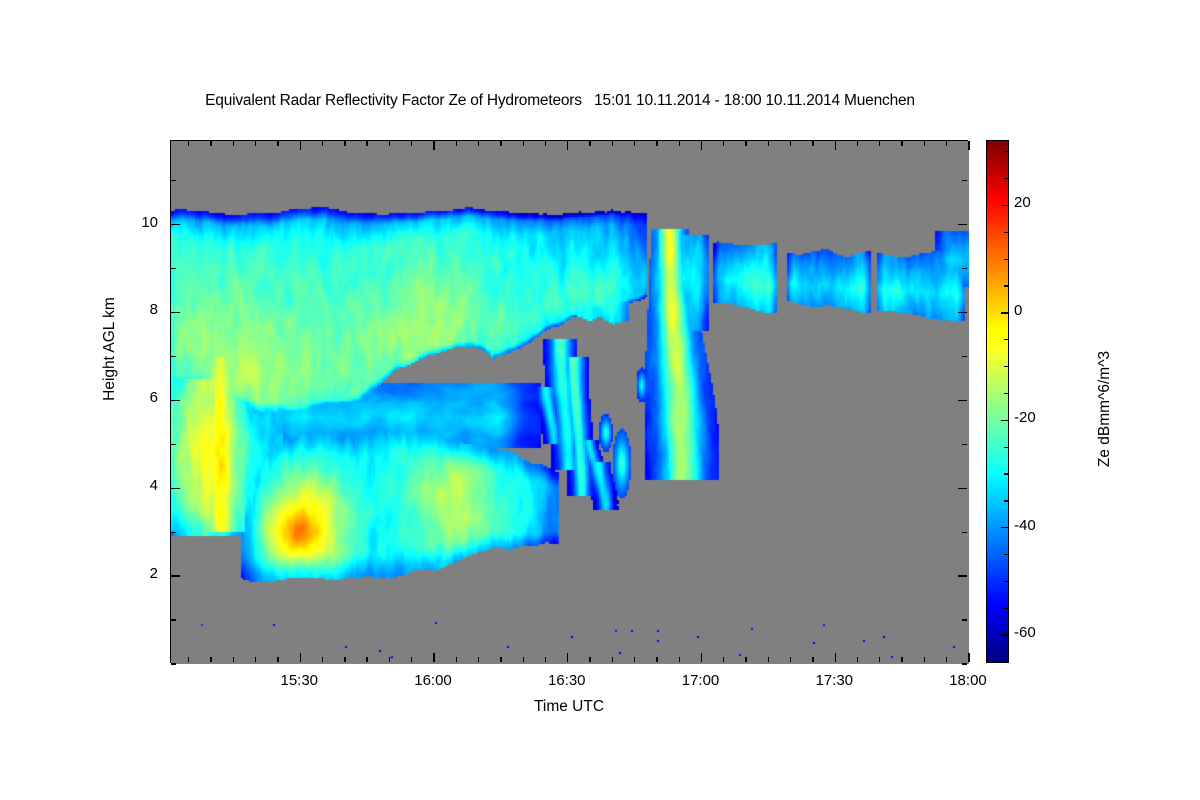 The height and width of the screenshot is (800, 1200). What do you see at coordinates (834, 680) in the screenshot?
I see `x-tick-label: 17:30` at bounding box center [834, 680].